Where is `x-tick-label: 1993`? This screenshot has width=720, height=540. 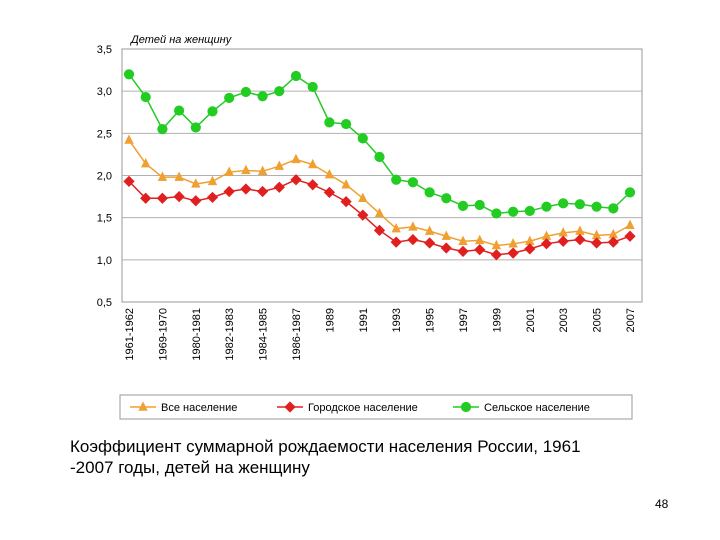 x-tick-label: 1993 is located at coordinates (397, 320).